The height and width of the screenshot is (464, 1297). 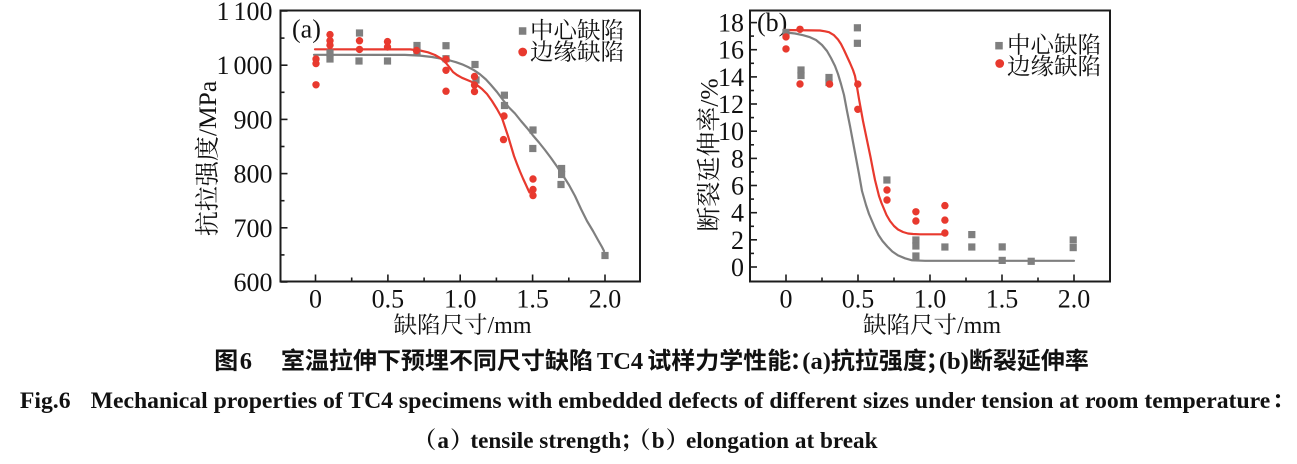 I want to click on svg-text: 16, so click(x=731, y=50).